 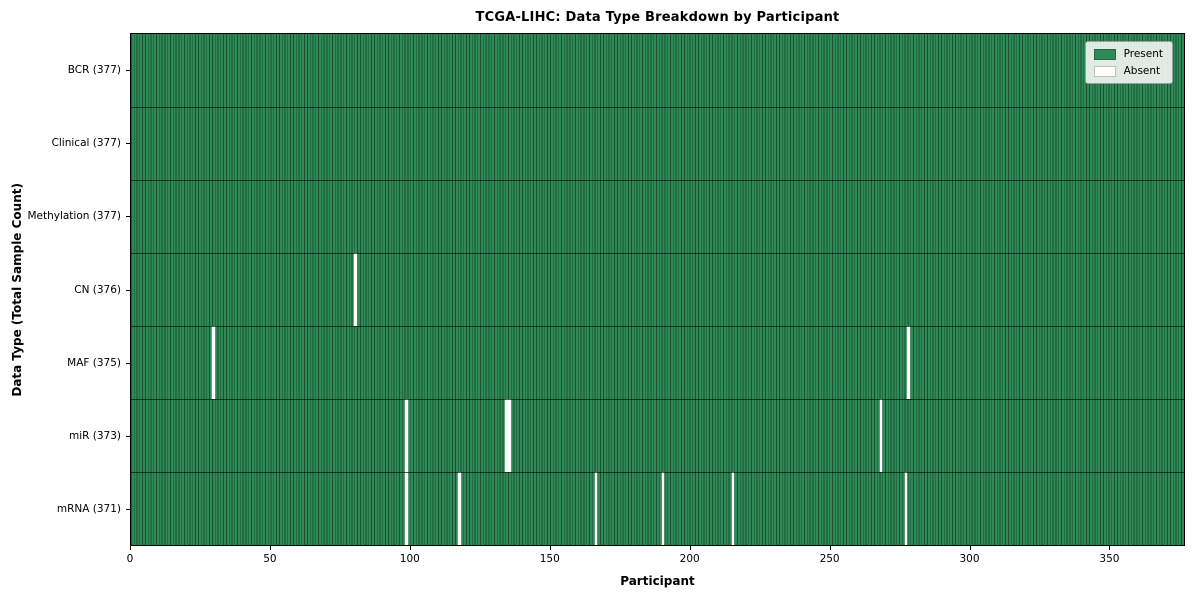 I want to click on present-swatch-icon, so click(x=1104, y=54).